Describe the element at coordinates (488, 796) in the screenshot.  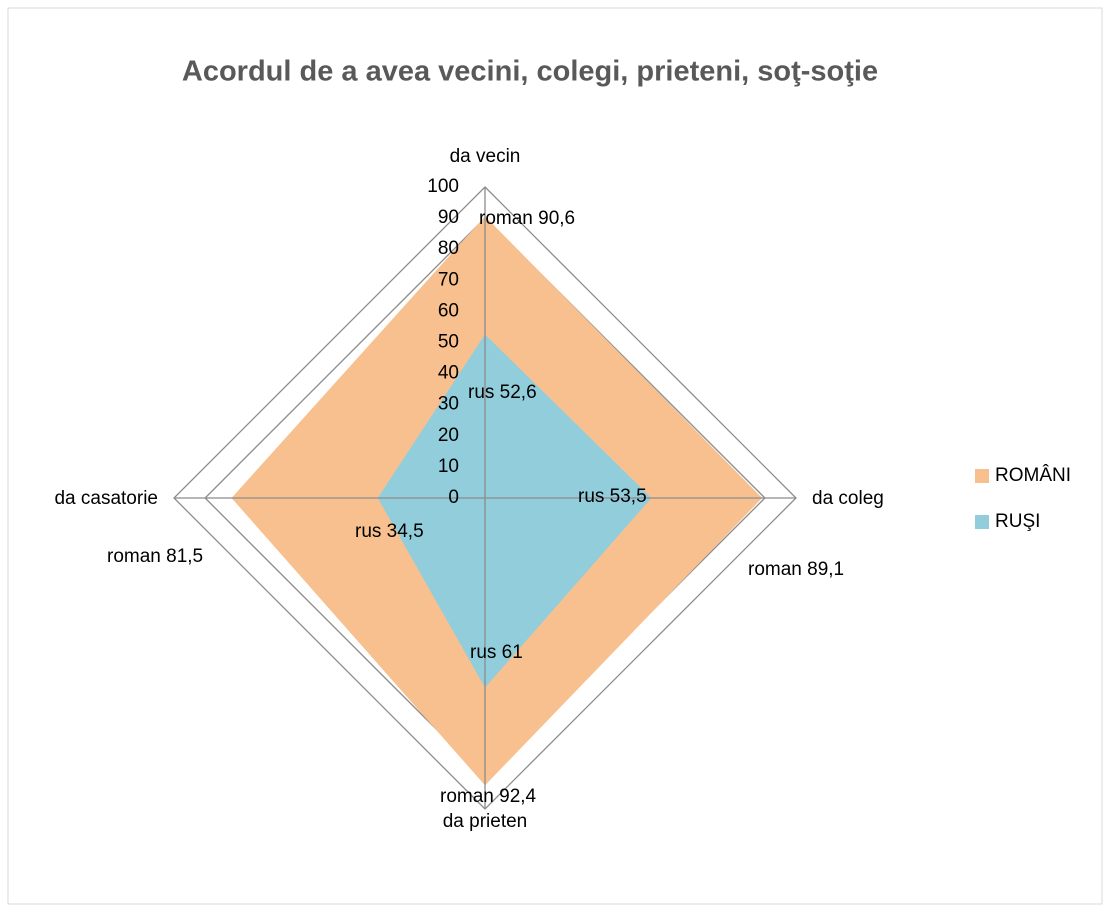
I see `data-label: roman 92,4` at that location.